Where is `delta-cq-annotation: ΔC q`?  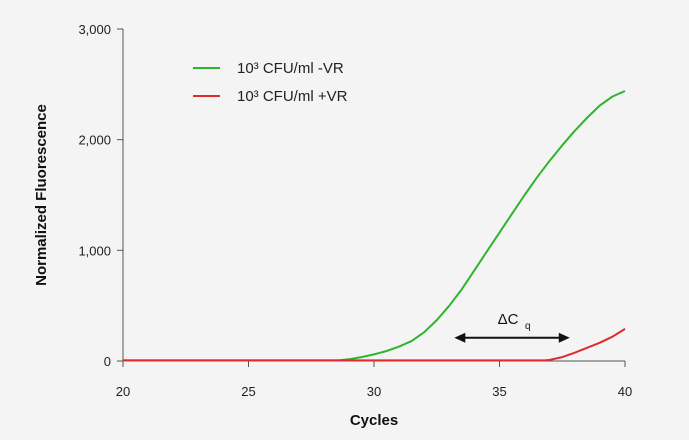 delta-cq-annotation: ΔC q is located at coordinates (512, 327).